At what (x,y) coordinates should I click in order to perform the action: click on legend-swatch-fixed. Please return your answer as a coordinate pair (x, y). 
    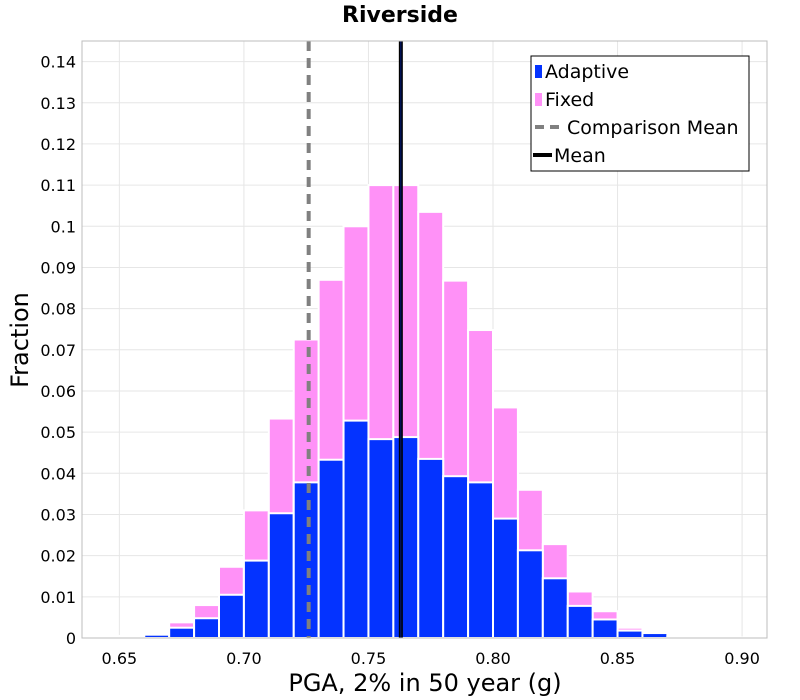
    Looking at the image, I should click on (538, 99).